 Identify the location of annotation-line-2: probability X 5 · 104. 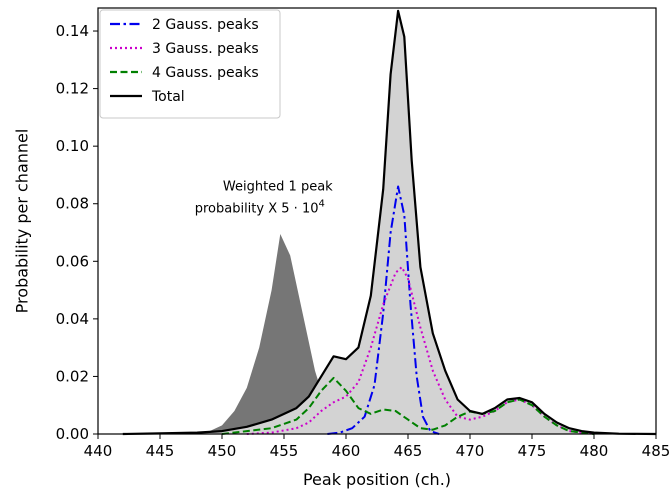
(260, 207).